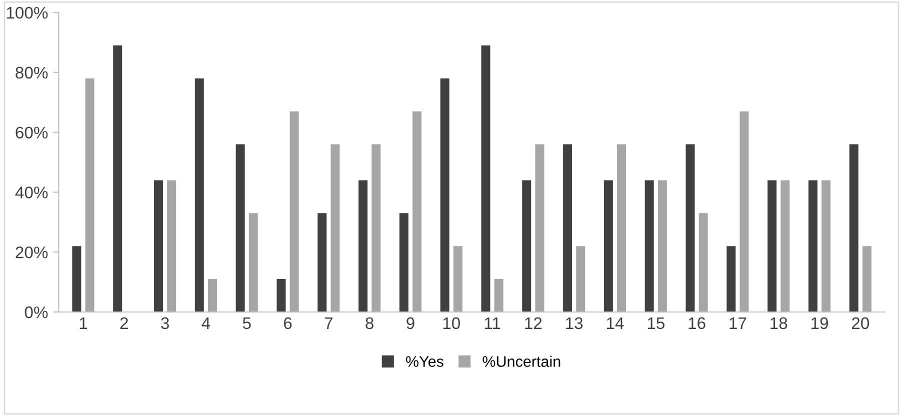  I want to click on x-tick-label: 12, so click(533, 323).